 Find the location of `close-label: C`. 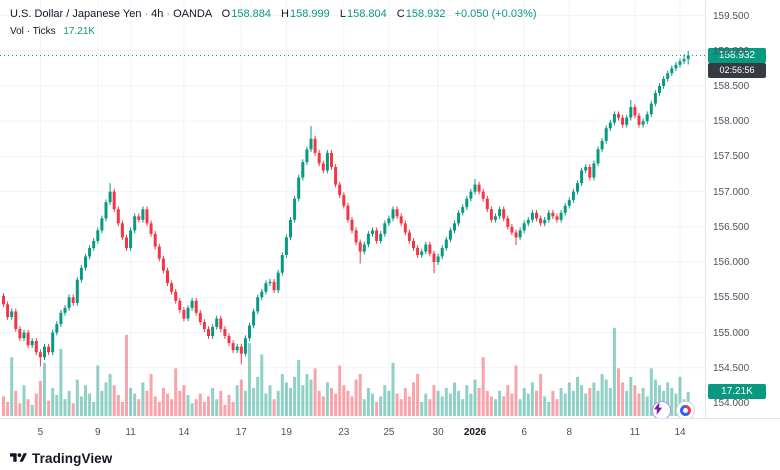

close-label: C is located at coordinates (400, 14).